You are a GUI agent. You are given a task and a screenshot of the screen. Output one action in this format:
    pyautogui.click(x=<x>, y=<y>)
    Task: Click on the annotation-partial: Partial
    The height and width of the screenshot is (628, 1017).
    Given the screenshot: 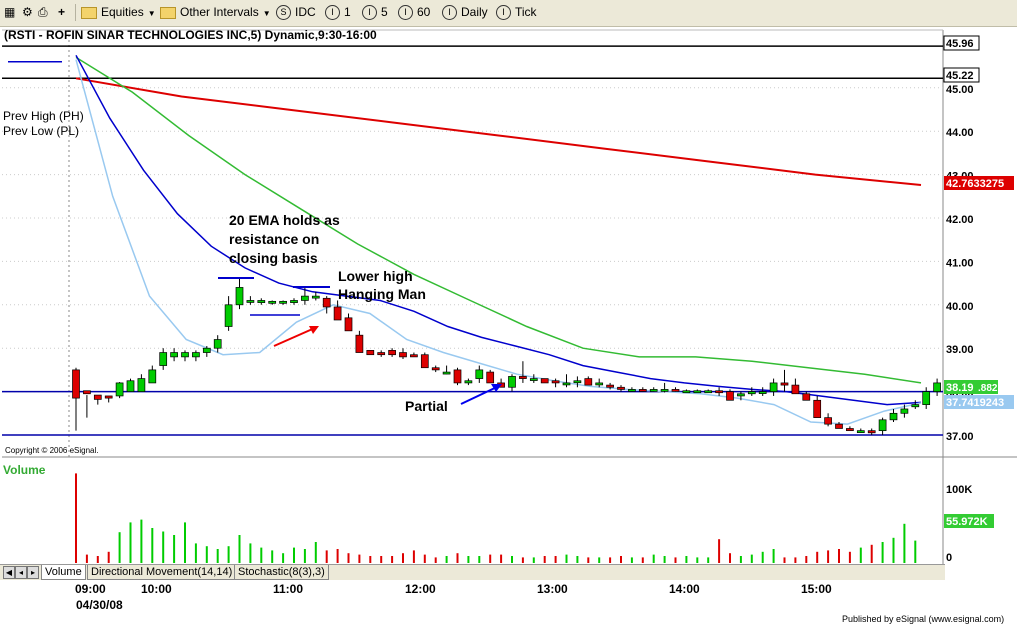 What is the action you would take?
    pyautogui.click(x=426, y=406)
    